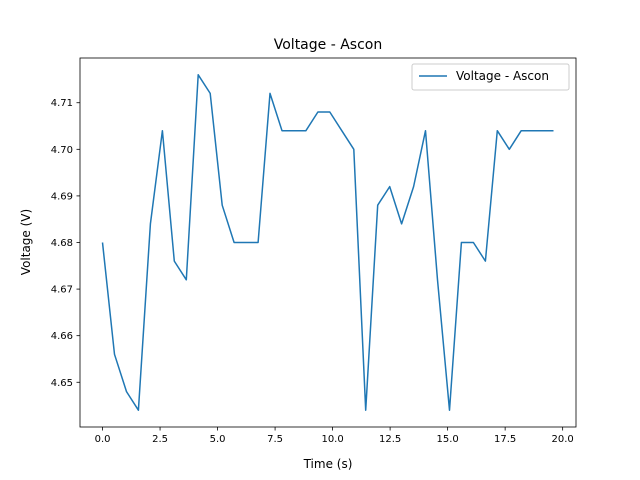 The height and width of the screenshot is (480, 640). Describe the element at coordinates (563, 439) in the screenshot. I see `x-tick-label: 20.0` at that location.